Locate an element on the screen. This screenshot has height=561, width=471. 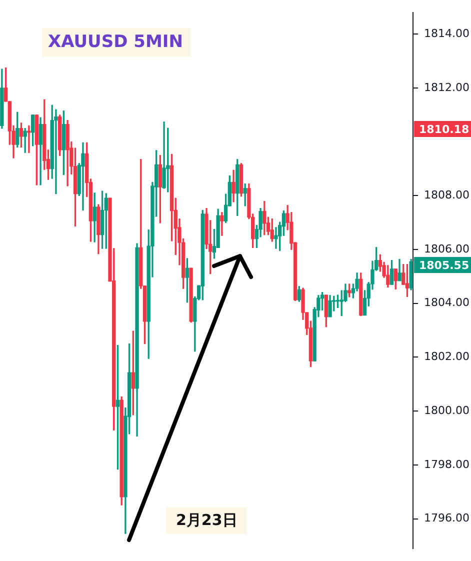
y-tick-label: 1808.00 is located at coordinates (447, 195).